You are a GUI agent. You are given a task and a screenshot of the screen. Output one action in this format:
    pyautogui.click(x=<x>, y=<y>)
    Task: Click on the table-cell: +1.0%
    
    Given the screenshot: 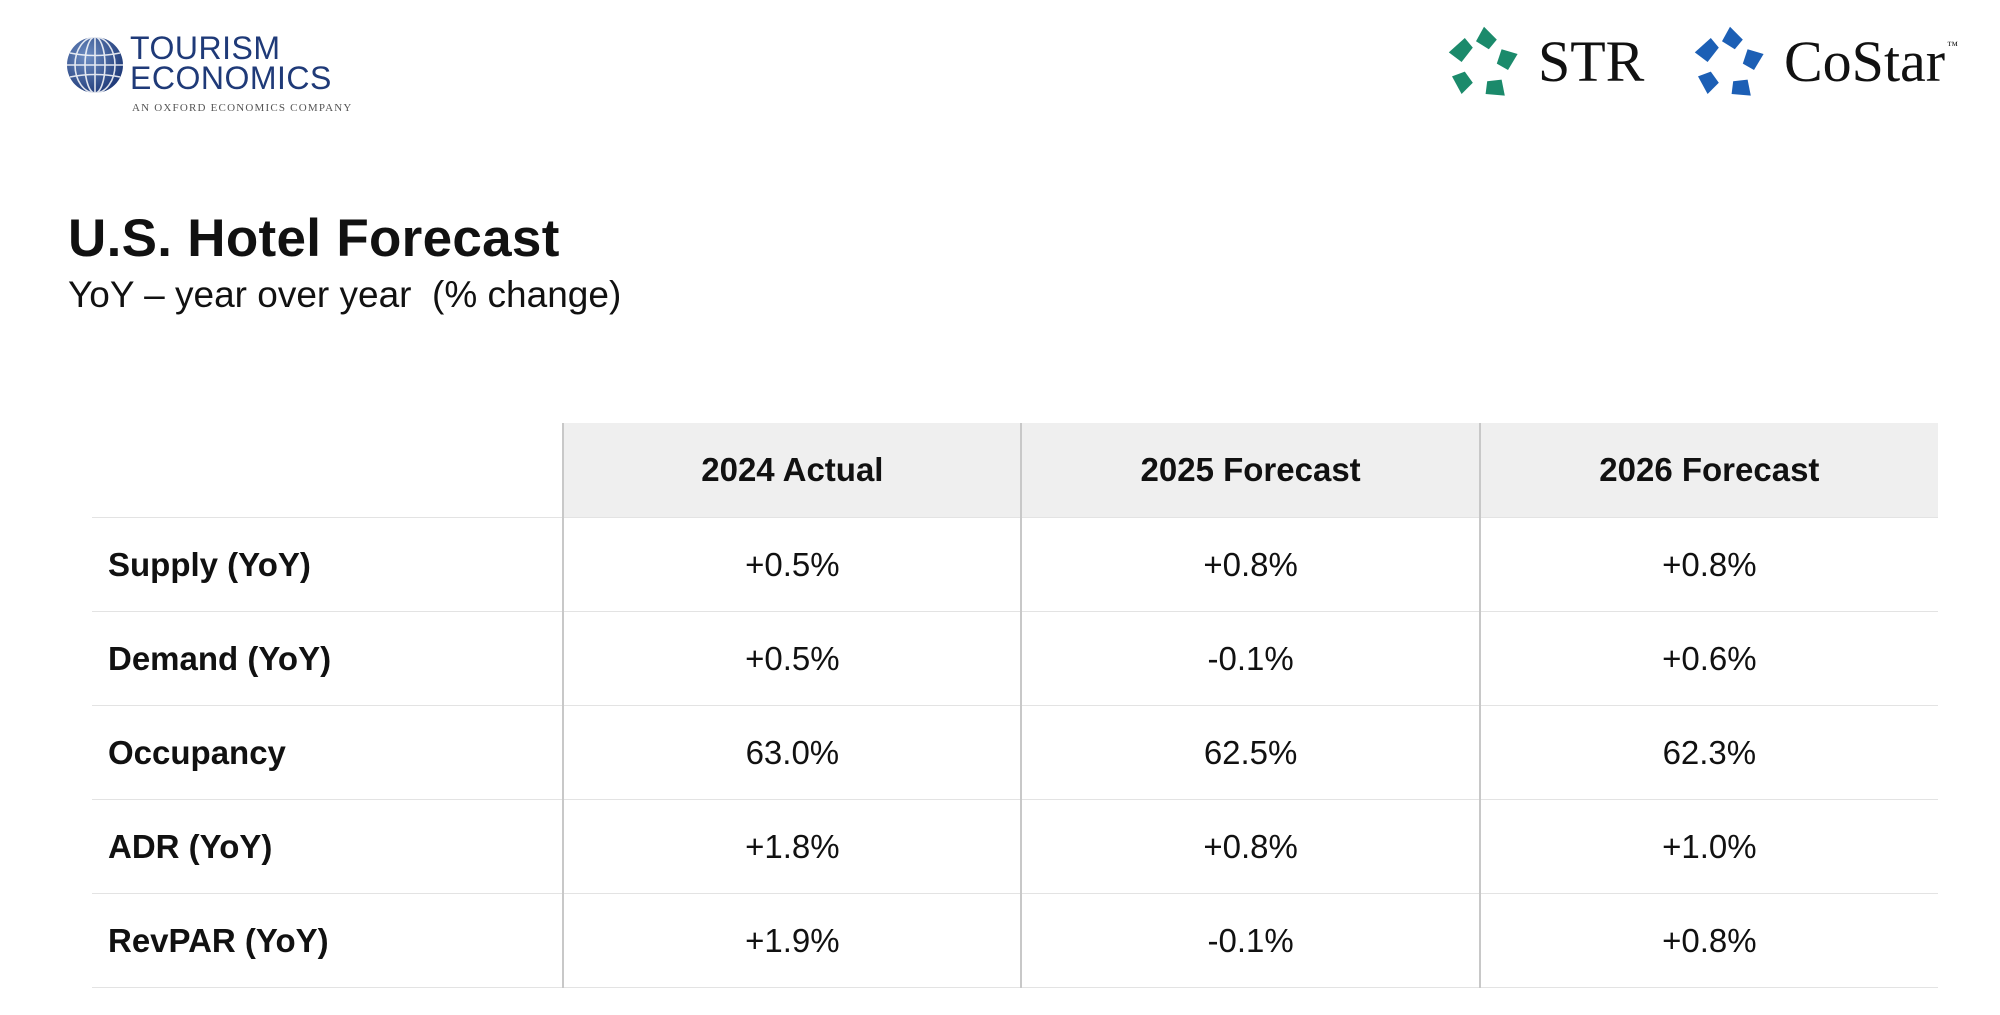 What is the action you would take?
    pyautogui.click(x=1708, y=846)
    